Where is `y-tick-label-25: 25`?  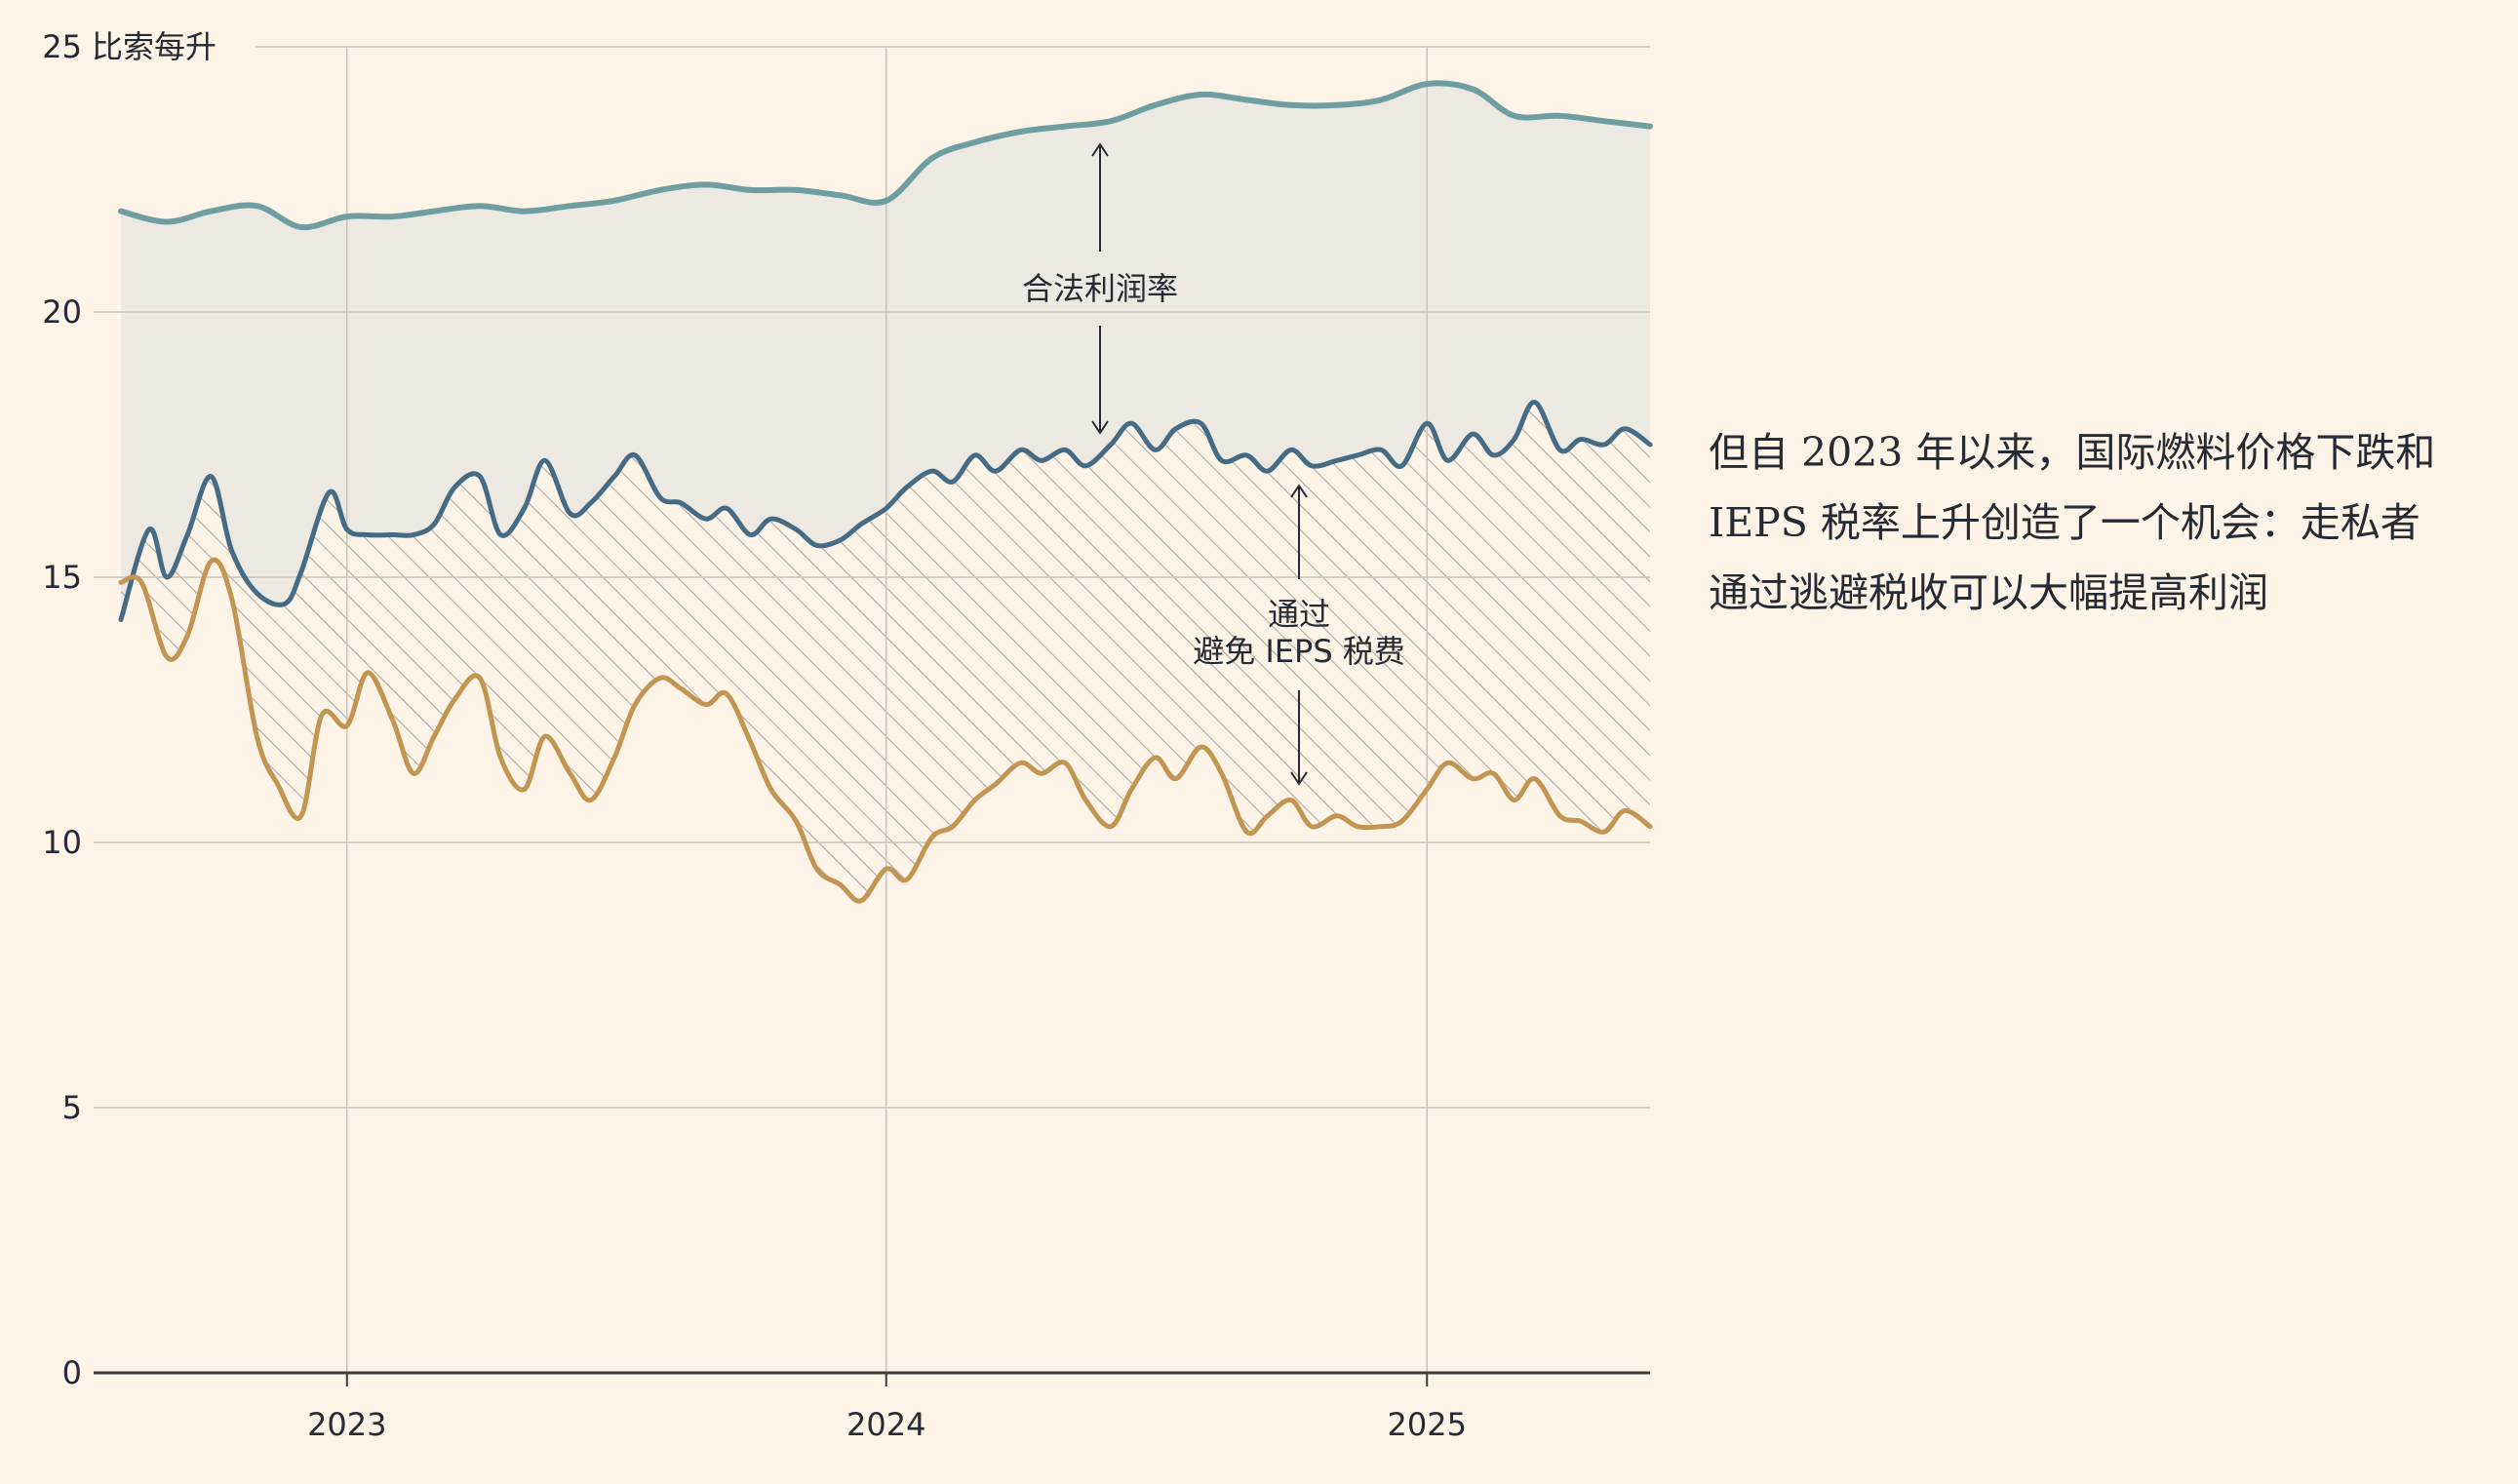 y-tick-label-25: 25 is located at coordinates (62, 46).